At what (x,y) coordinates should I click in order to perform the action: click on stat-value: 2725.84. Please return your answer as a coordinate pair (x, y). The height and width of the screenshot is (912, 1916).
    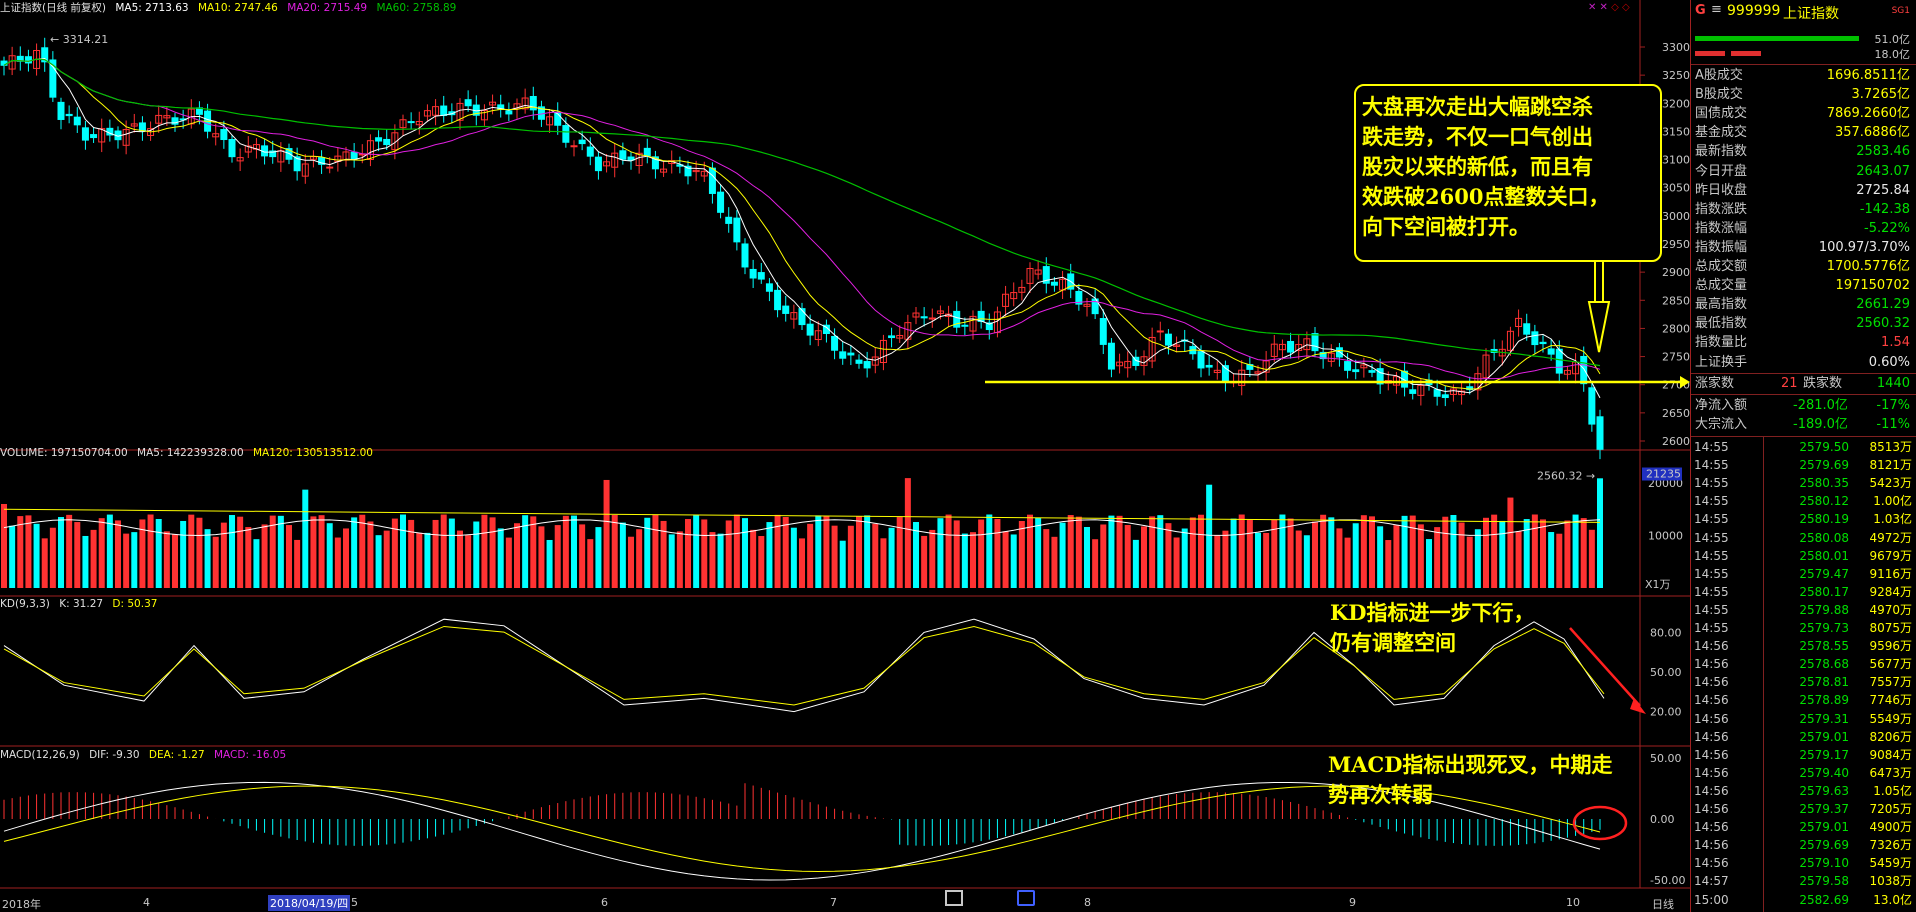
    Looking at the image, I should click on (1883, 190).